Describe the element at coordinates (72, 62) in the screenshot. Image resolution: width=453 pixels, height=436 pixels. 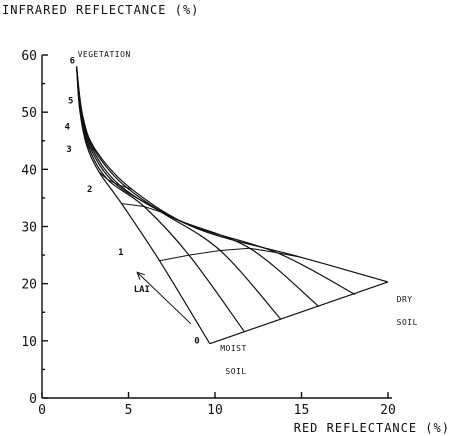
I see `lai-value-label: 6` at that location.